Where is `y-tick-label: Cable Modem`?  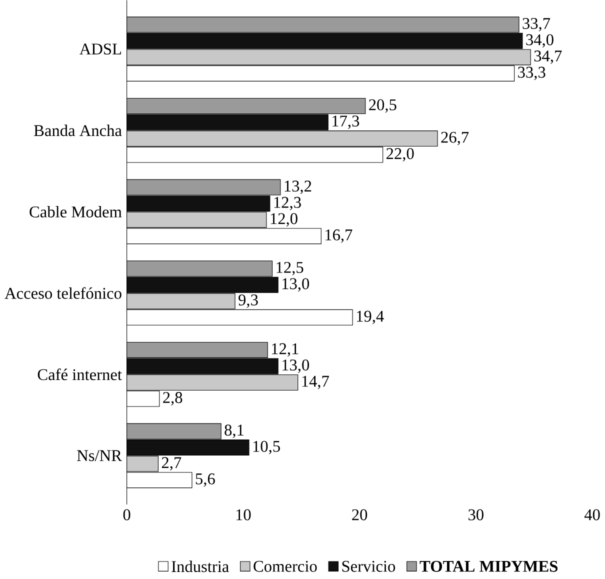 y-tick-label: Cable Modem is located at coordinates (76, 212).